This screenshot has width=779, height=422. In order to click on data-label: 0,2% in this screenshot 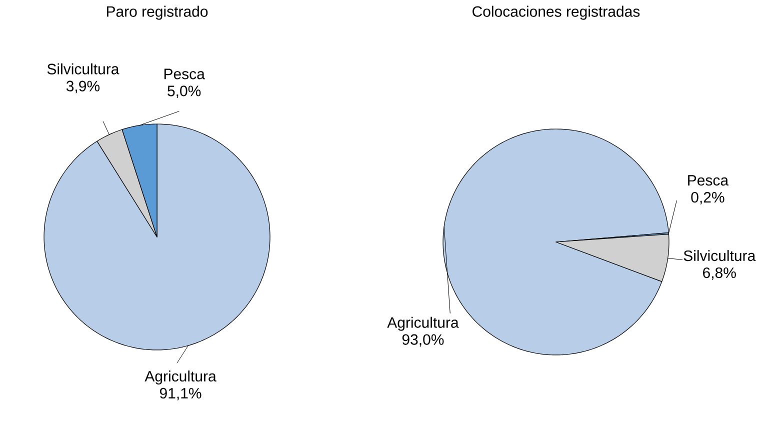, I will do `click(707, 198)`.